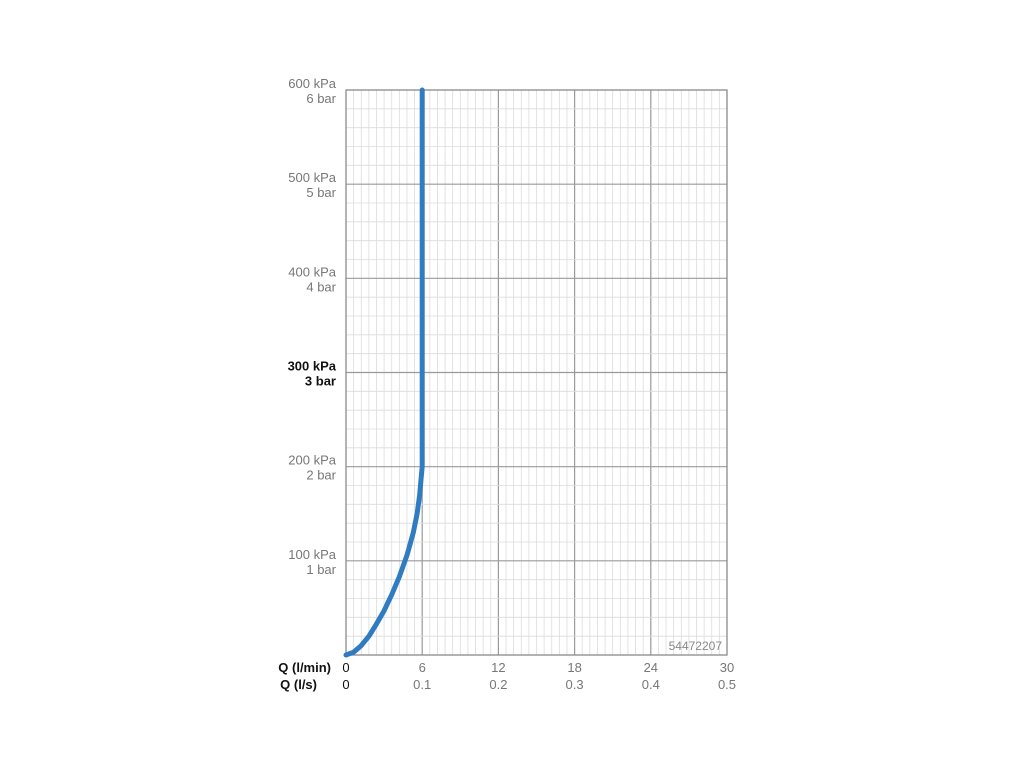 The height and width of the screenshot is (768, 1024). I want to click on y-tick-label-bar: 6 bar, so click(321, 98).